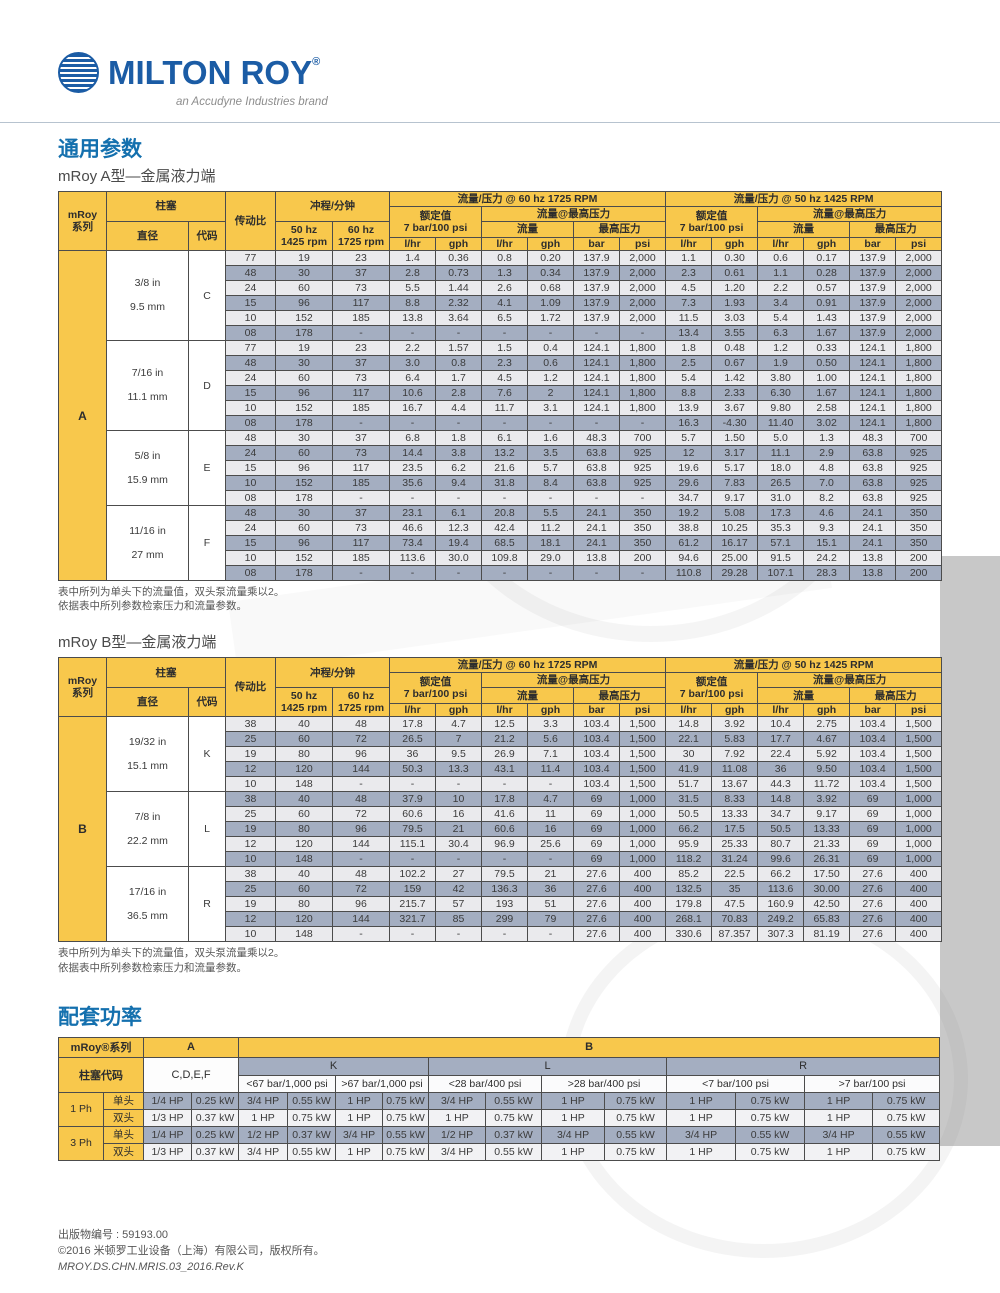 Image resolution: width=1000 pixels, height=1293 pixels. What do you see at coordinates (827, 513) in the screenshot?
I see `table-cell: 4.6` at bounding box center [827, 513].